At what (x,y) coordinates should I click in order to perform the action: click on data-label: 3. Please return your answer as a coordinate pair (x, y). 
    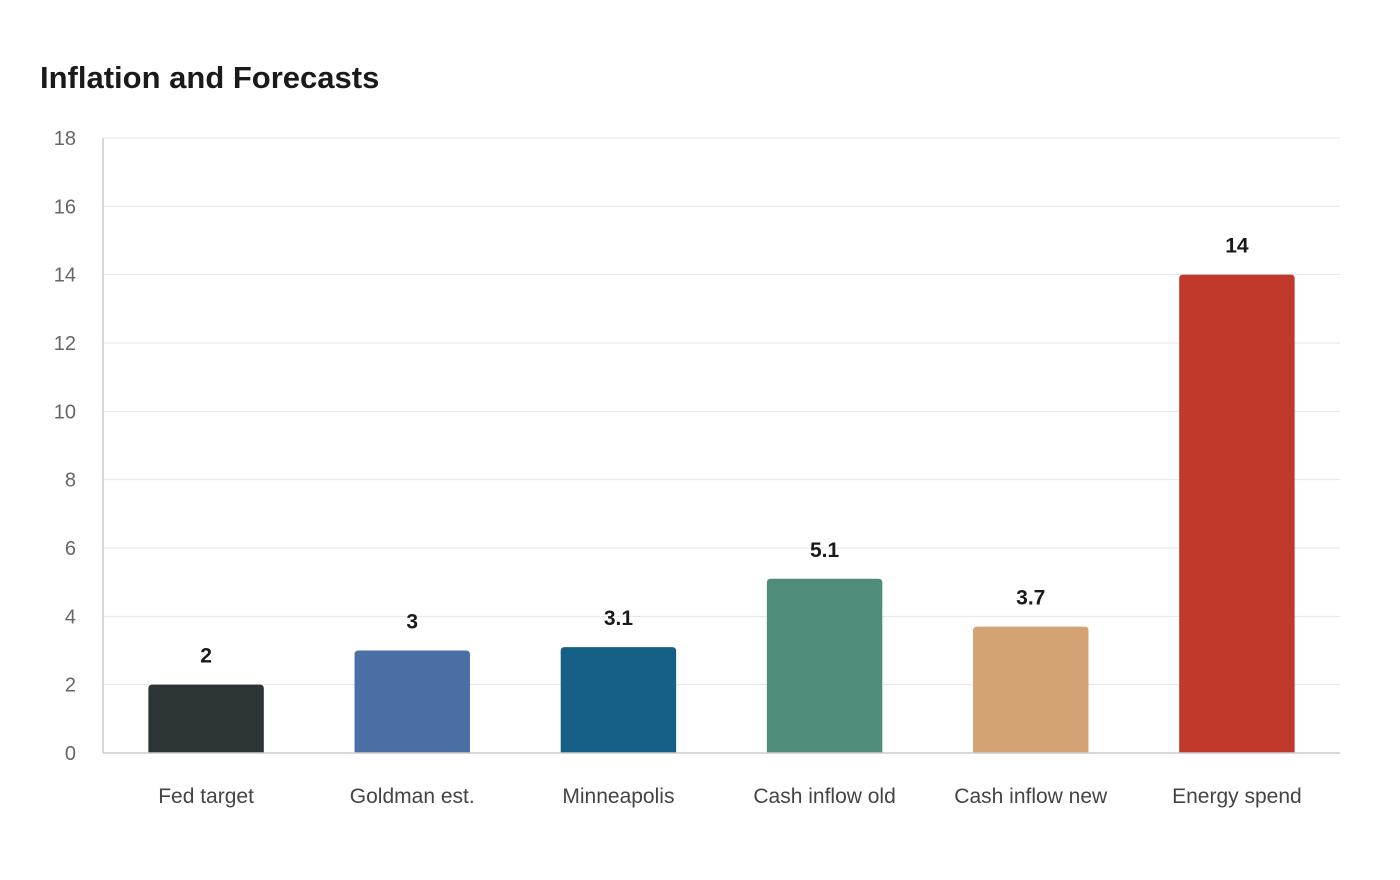
    Looking at the image, I should click on (412, 622).